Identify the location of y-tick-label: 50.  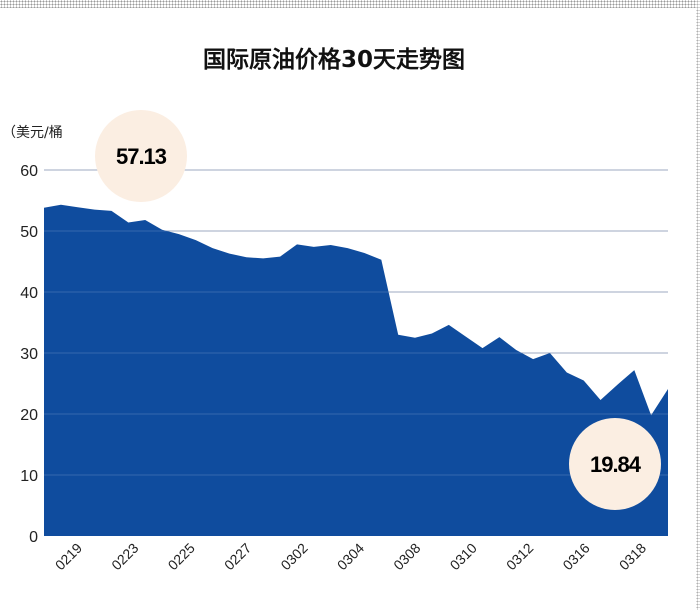
(29, 232).